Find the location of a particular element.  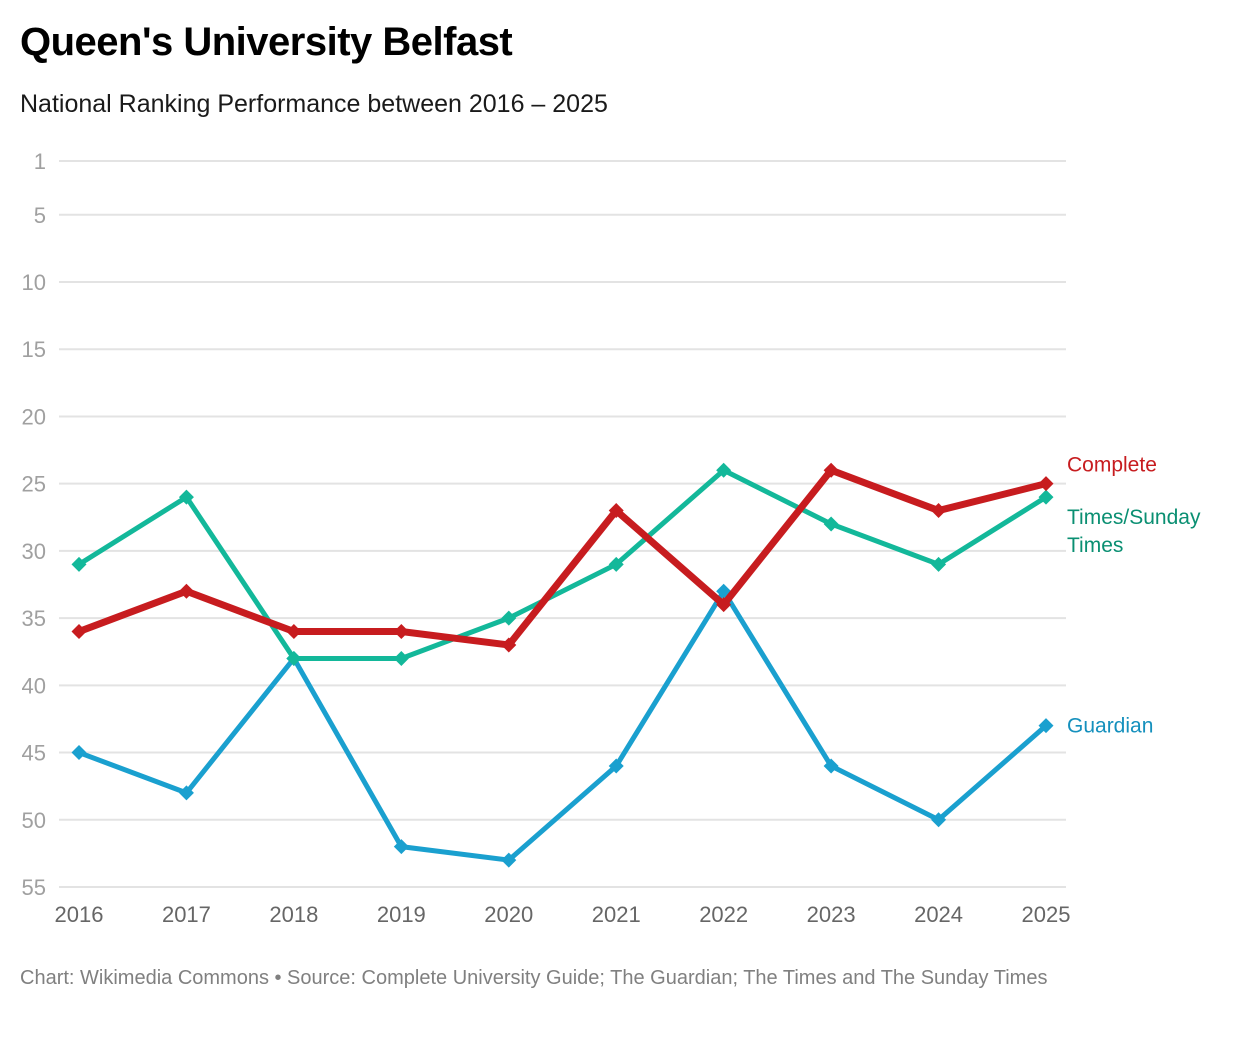

y-tick-label: 25 is located at coordinates (34, 484).